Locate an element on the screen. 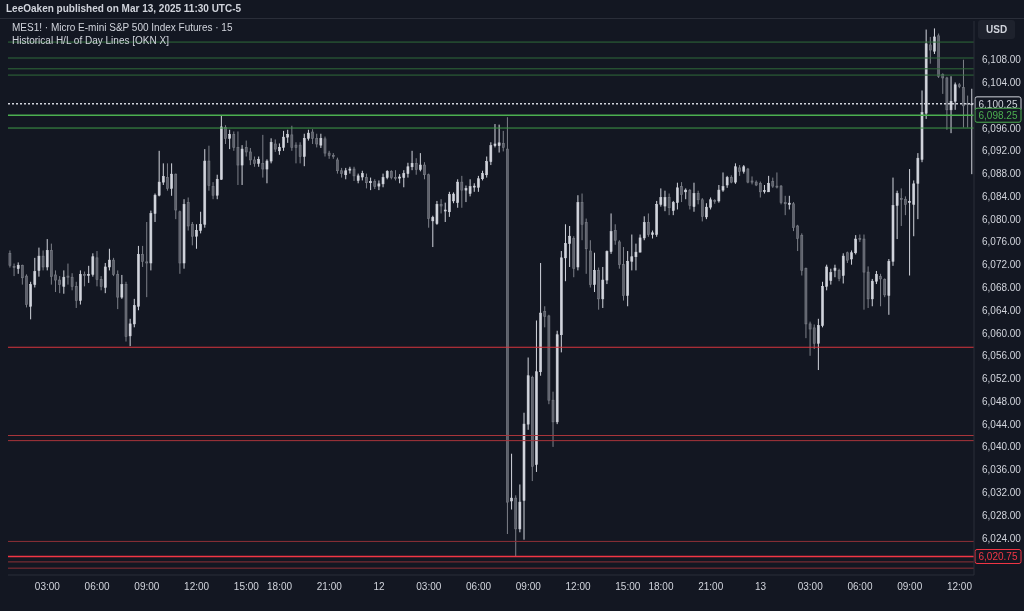 This screenshot has height=611, width=1024. y-axis-title: USD is located at coordinates (997, 29).